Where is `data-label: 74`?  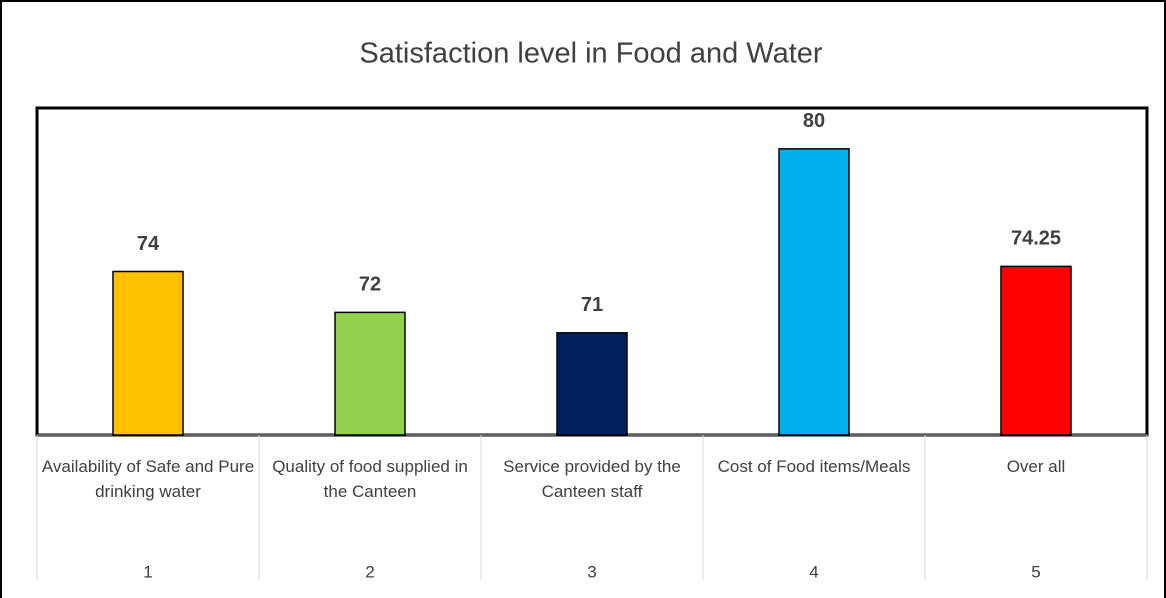 data-label: 74 is located at coordinates (148, 244).